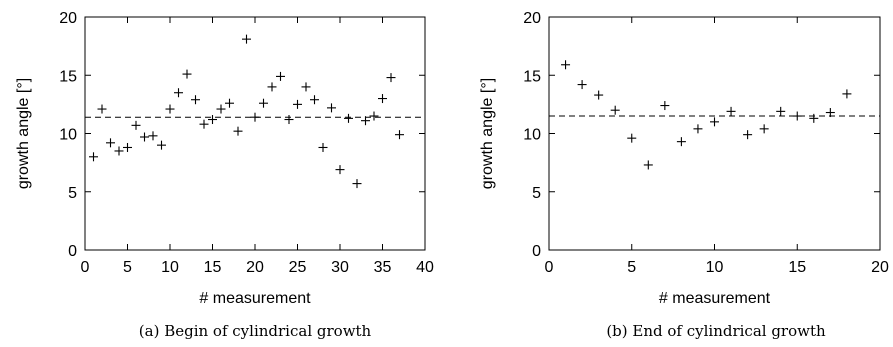 The width and height of the screenshot is (893, 347). Describe the element at coordinates (716, 331) in the screenshot. I see `panel-caption: (b) End of cylindrical growth` at that location.